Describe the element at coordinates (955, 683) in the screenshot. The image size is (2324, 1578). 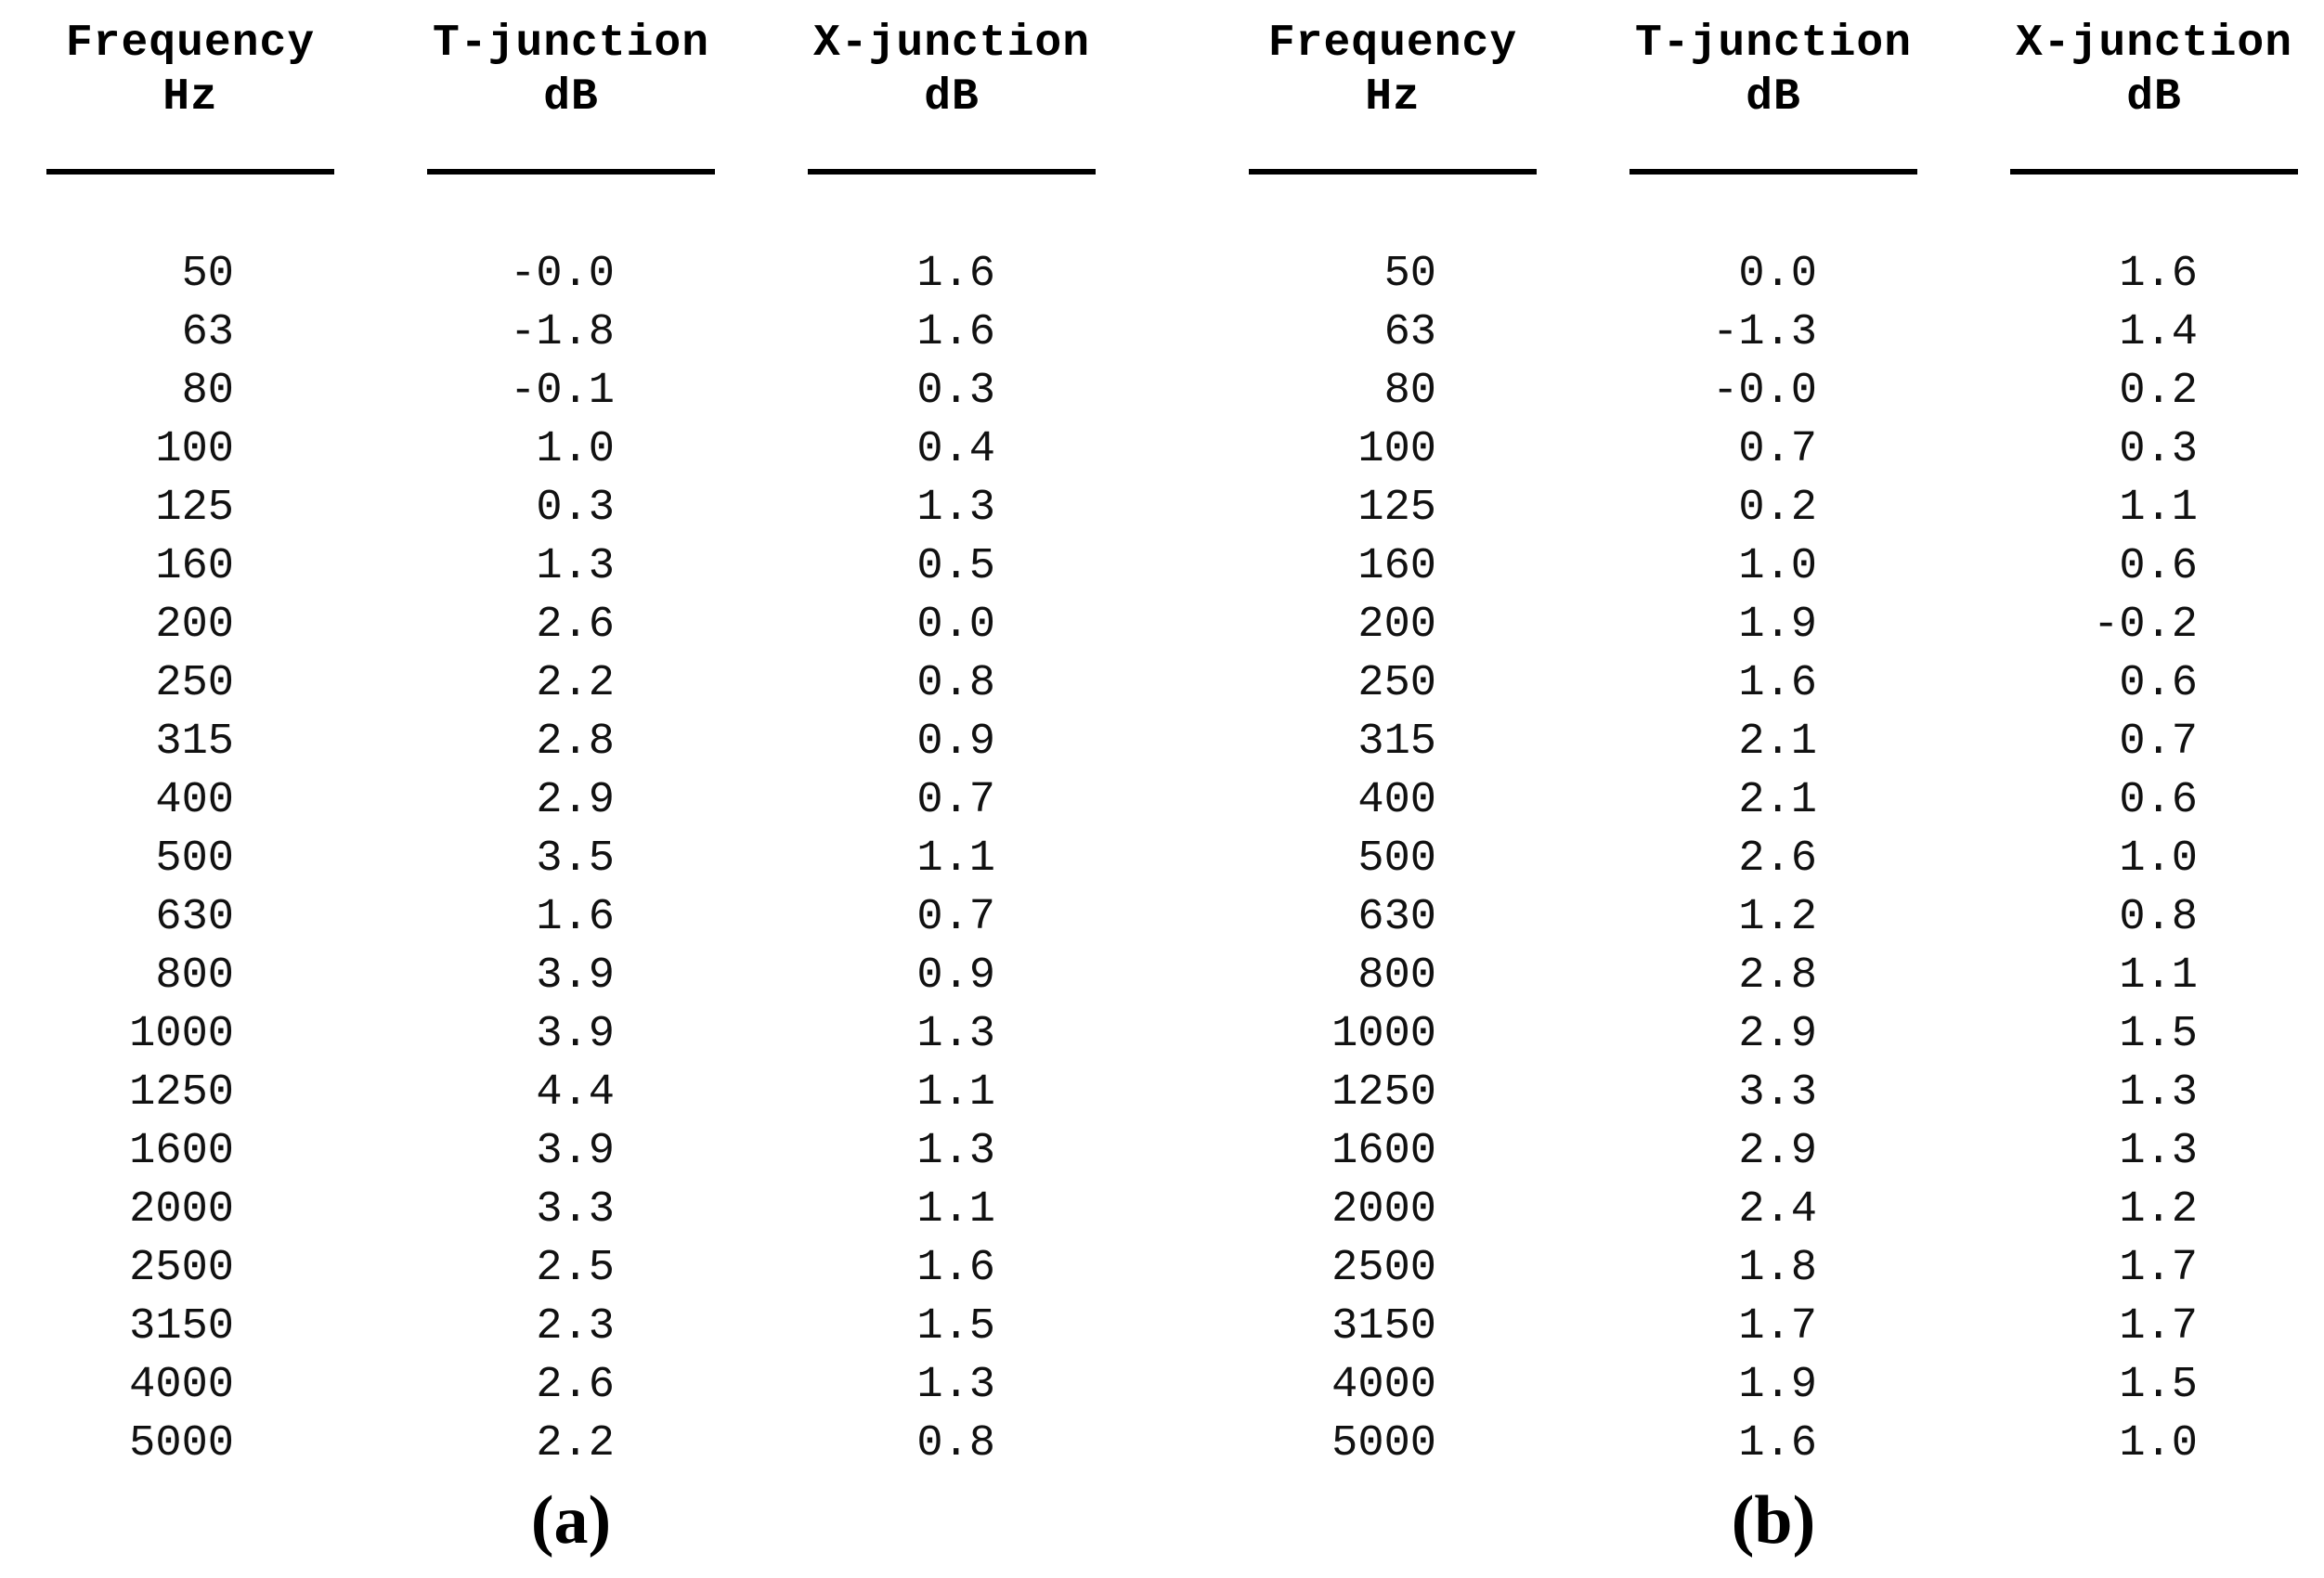
I see `cell-x-junction: 0.8` at that location.